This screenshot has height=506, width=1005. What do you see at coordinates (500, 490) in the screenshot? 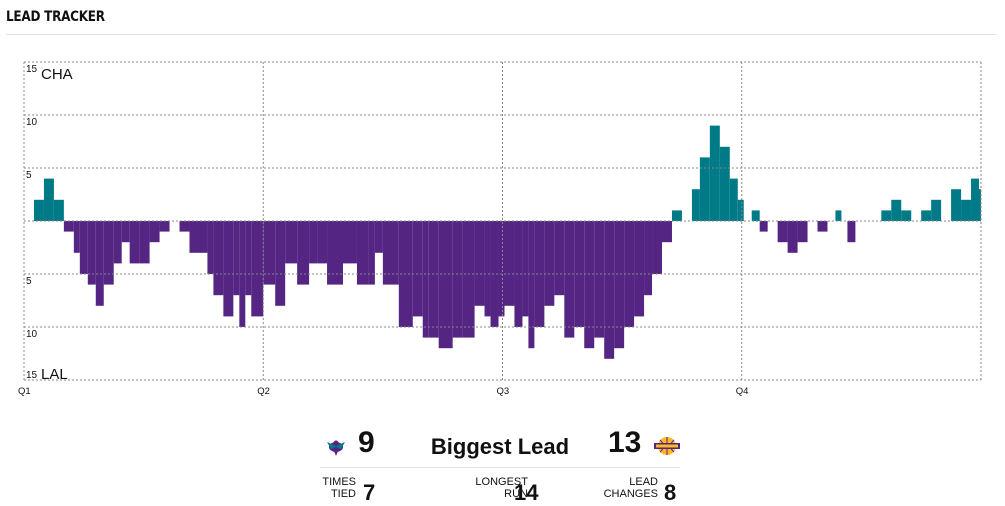
I see `longest-run-stat: LONGEST RUN 14` at bounding box center [500, 490].